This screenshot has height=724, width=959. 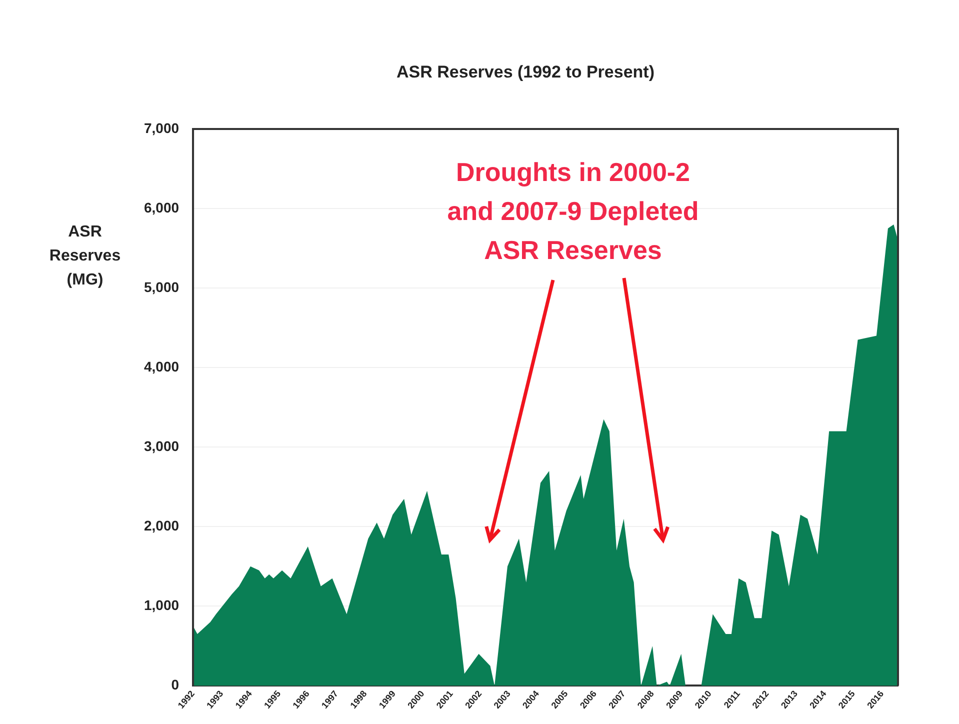 I want to click on chart-title: ASR Reserves (1992 to Present), so click(x=525, y=72).